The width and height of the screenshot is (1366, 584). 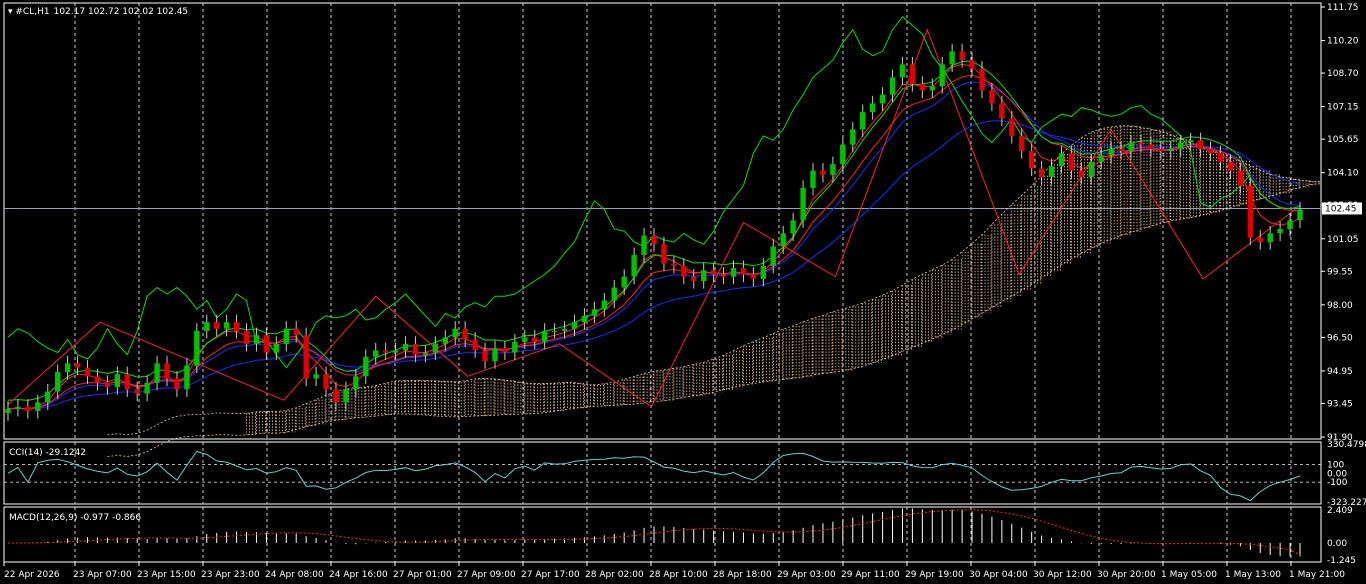 What do you see at coordinates (1342, 208) in the screenshot?
I see `price-marker` at bounding box center [1342, 208].